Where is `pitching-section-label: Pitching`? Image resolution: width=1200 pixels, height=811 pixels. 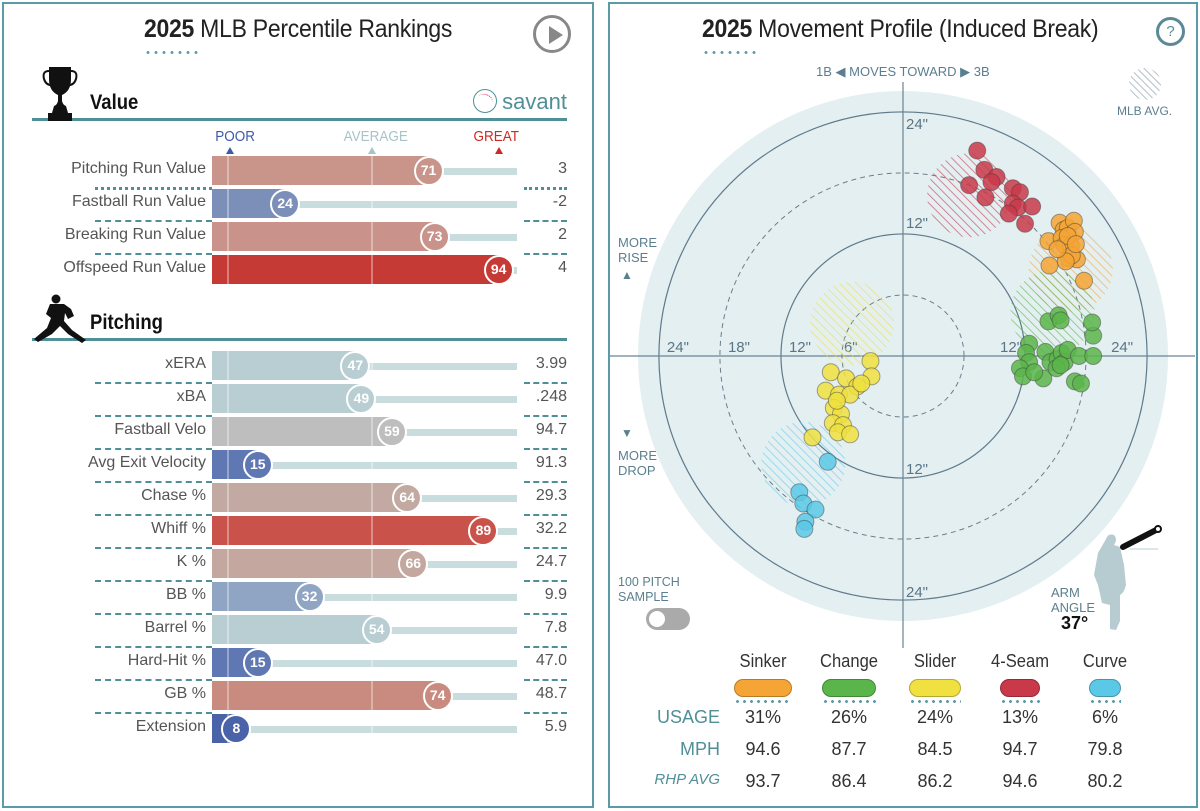
pitching-section-label: Pitching is located at coordinates (126, 322).